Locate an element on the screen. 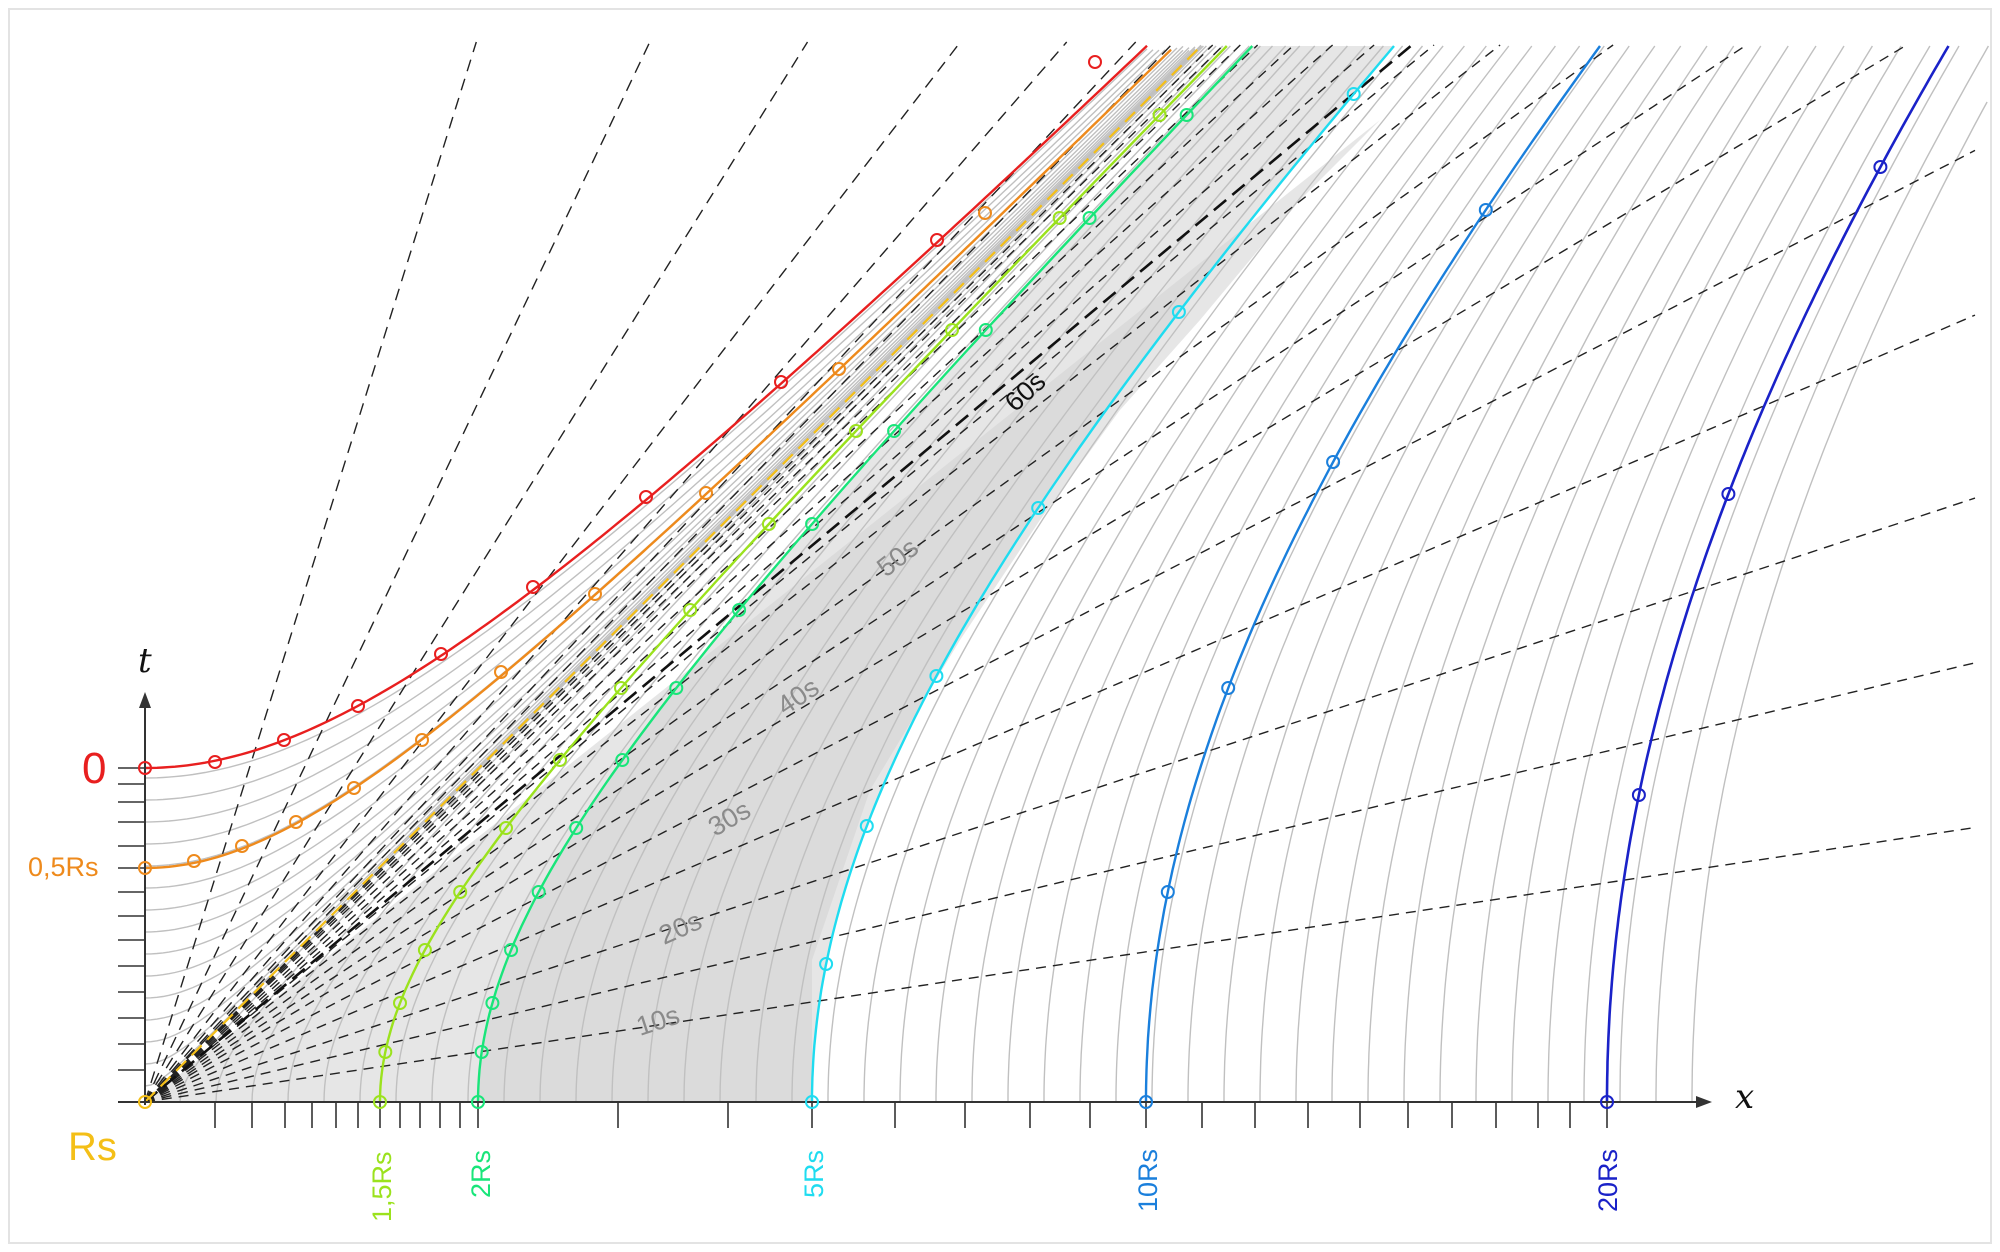  label-5rs: 5Rs is located at coordinates (814, 1174).